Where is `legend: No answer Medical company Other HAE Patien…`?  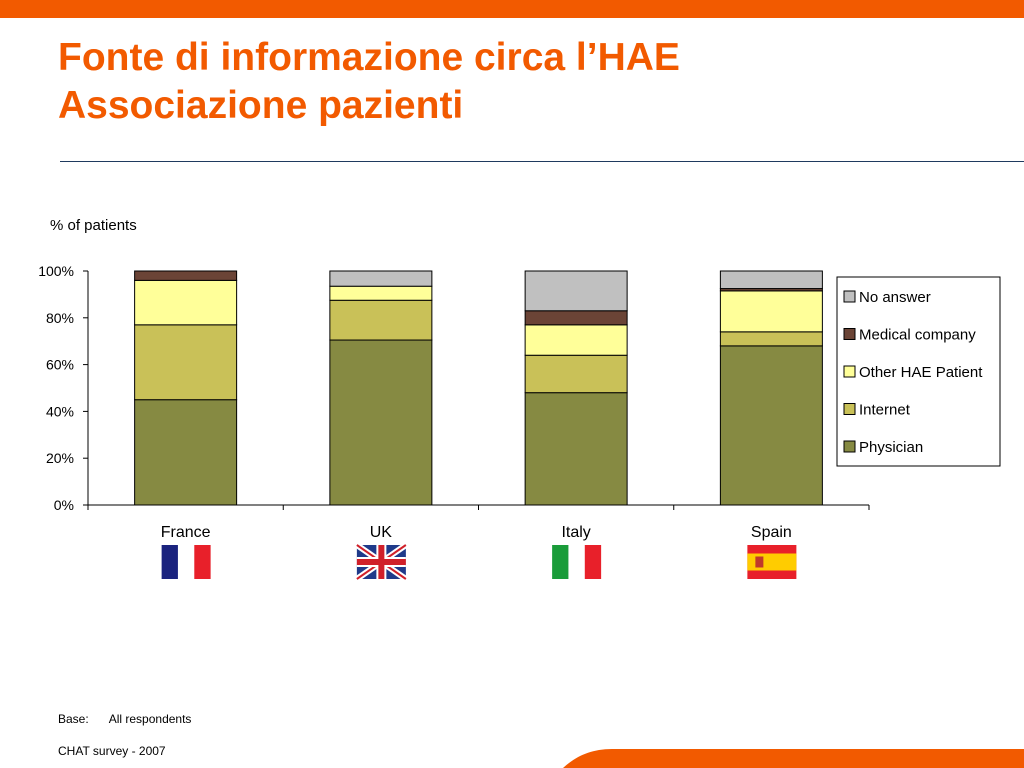
legend: No answer Medical company Other HAE Patien… is located at coordinates (918, 371).